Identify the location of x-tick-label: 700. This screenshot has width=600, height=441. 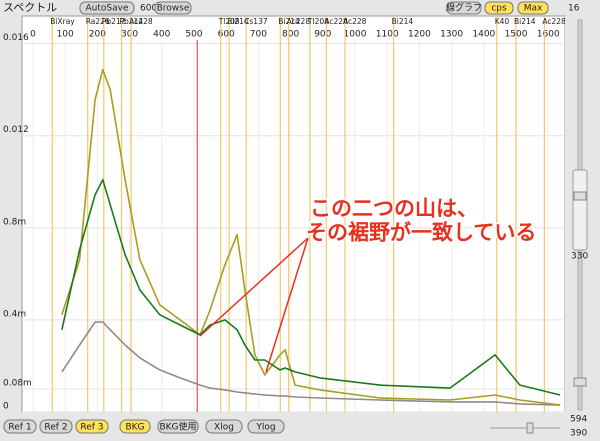
(258, 35).